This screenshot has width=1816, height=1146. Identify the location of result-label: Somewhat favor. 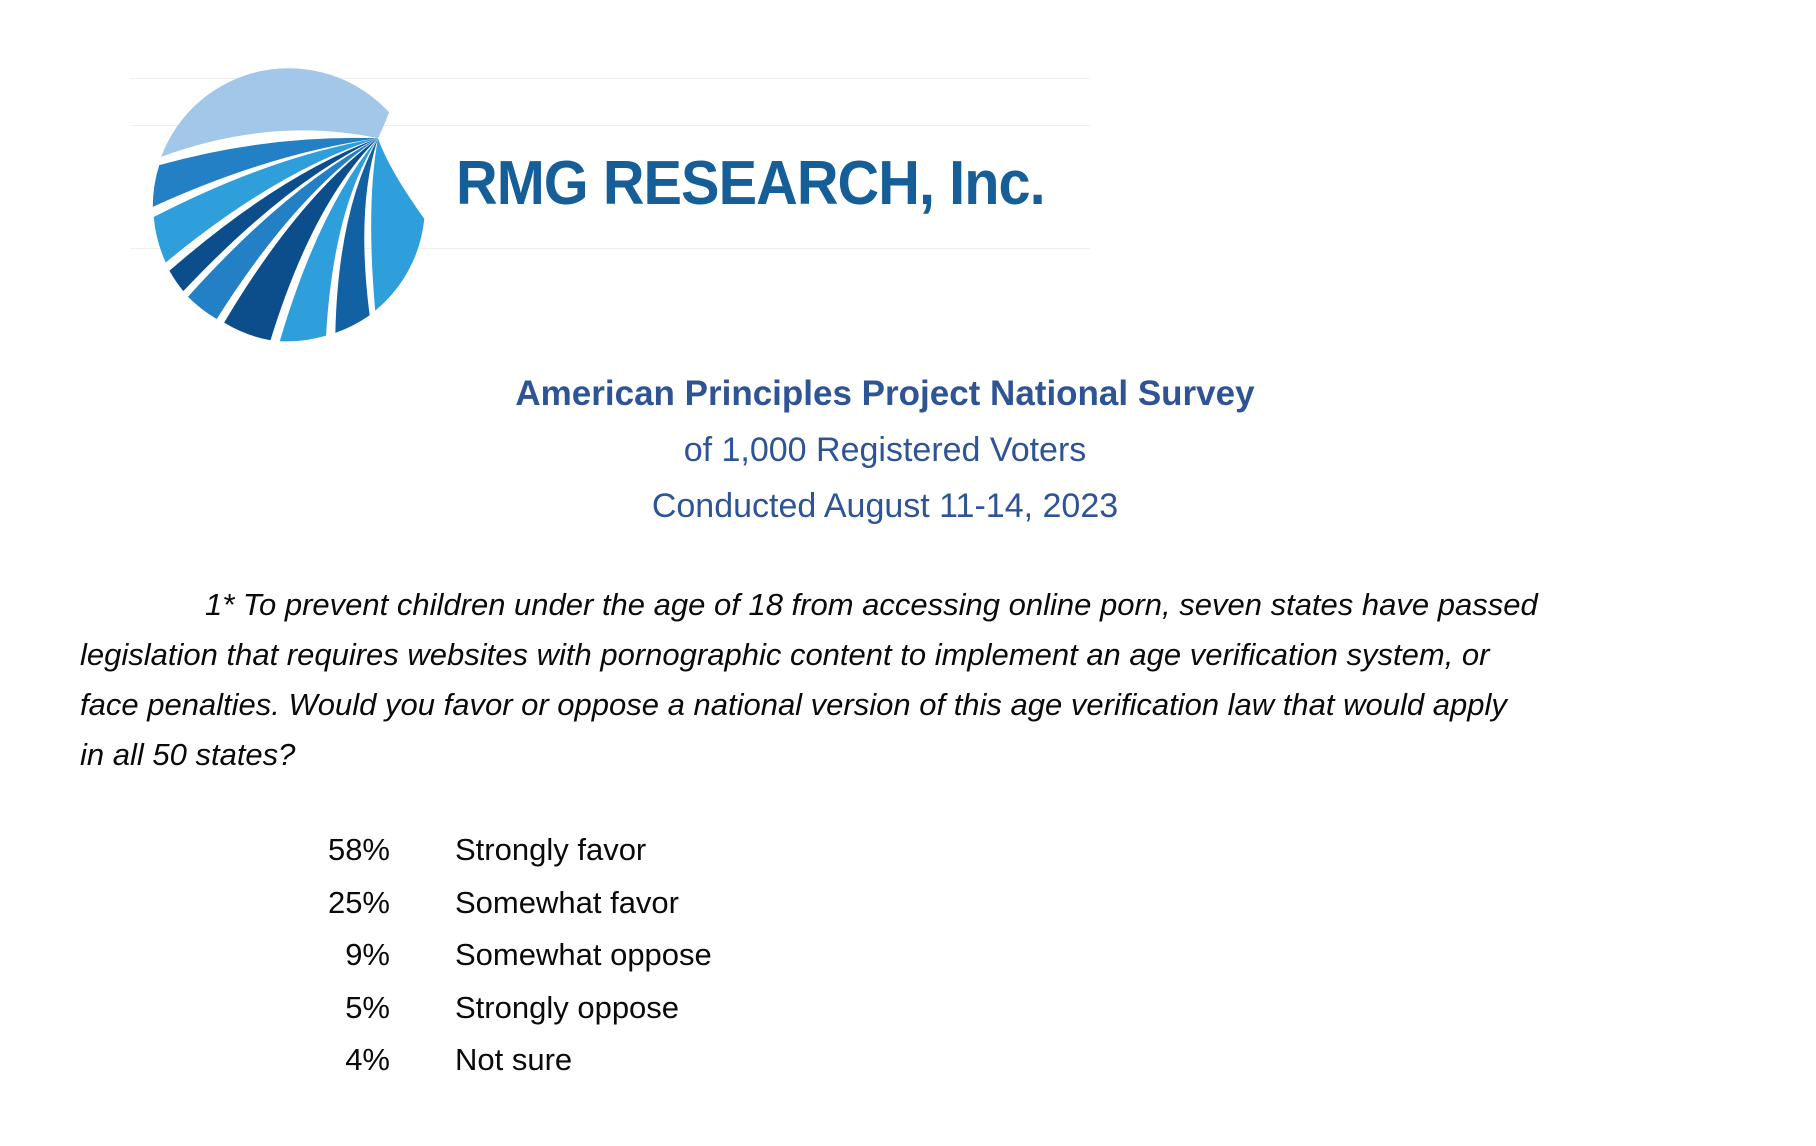
(567, 902).